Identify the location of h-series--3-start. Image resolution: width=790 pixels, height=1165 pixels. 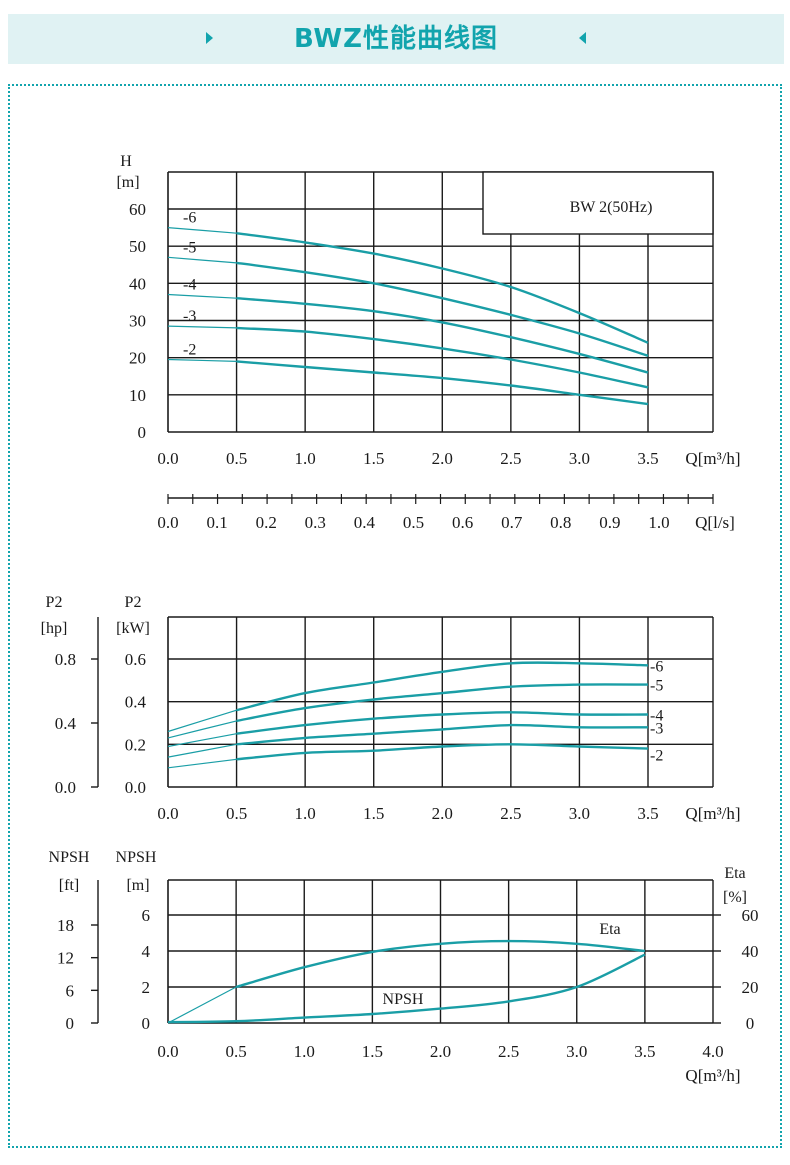
(202, 327).